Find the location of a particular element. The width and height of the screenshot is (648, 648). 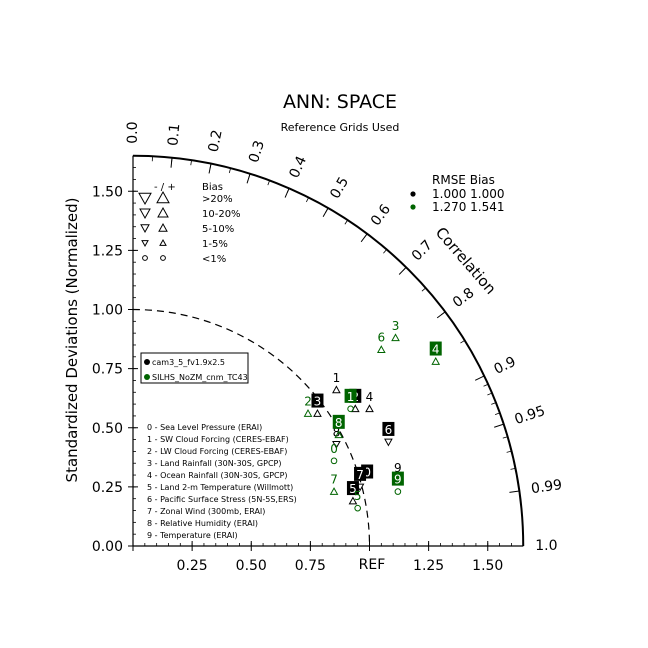

y-tick-label: 1.50 is located at coordinates (107, 192).